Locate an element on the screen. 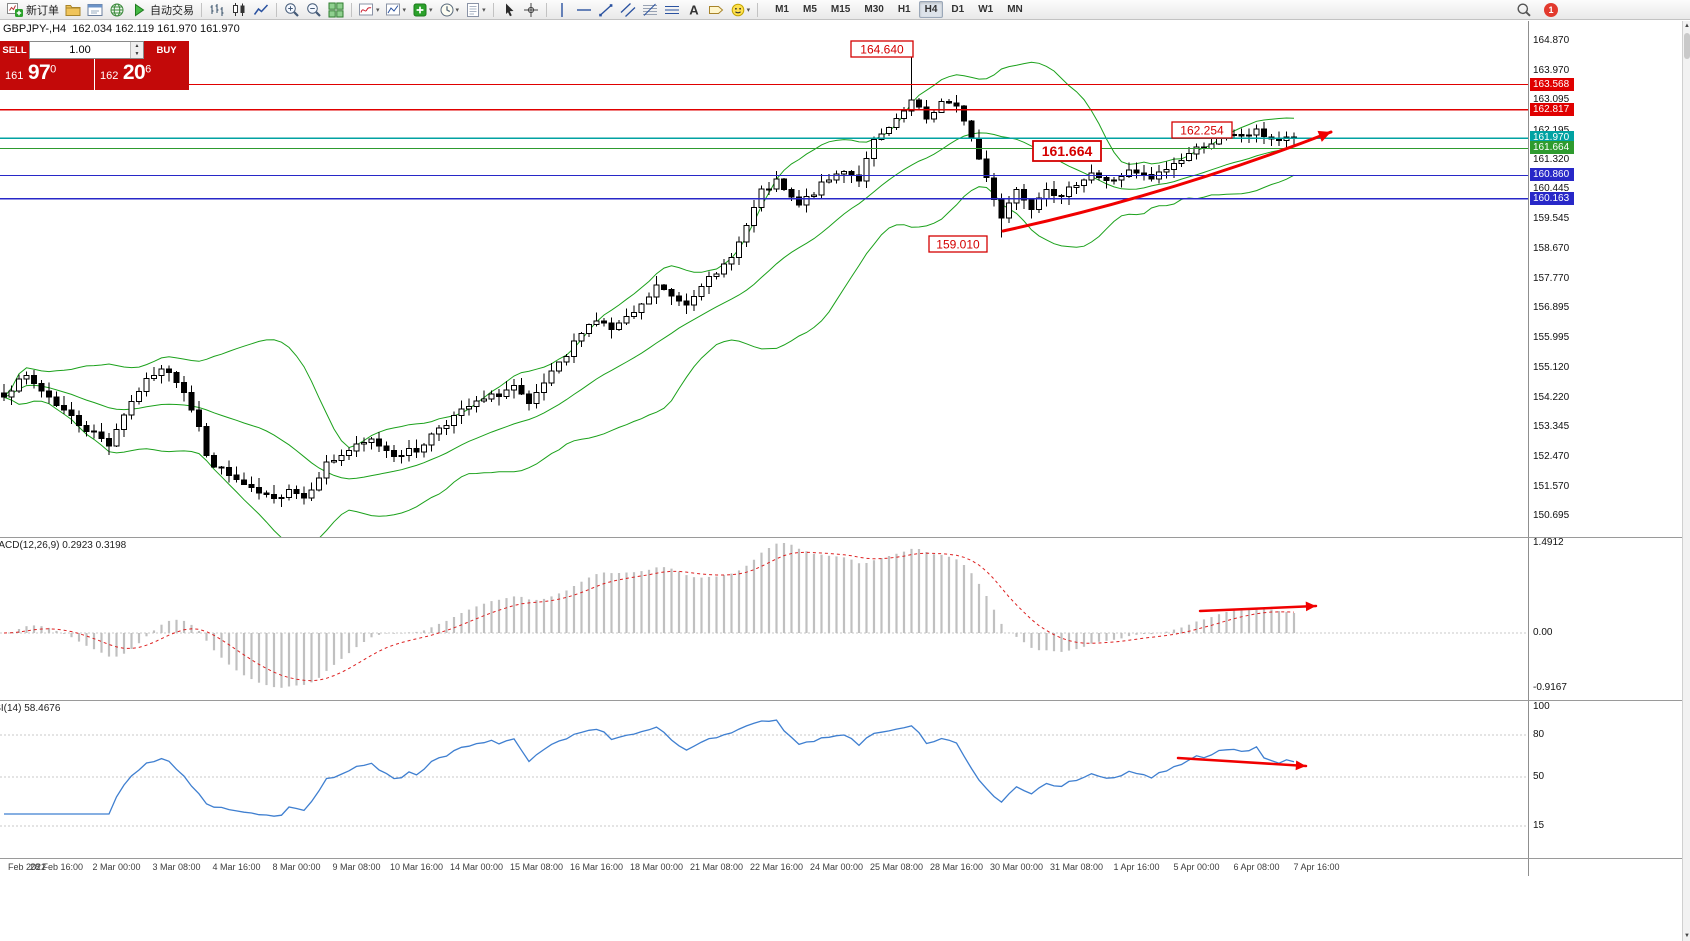  axis-tick-label: 154.220 is located at coordinates (1551, 397).